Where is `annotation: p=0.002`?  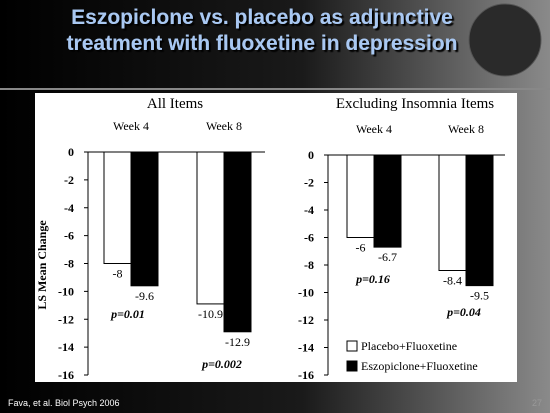
annotation: p=0.002 is located at coordinates (221, 364).